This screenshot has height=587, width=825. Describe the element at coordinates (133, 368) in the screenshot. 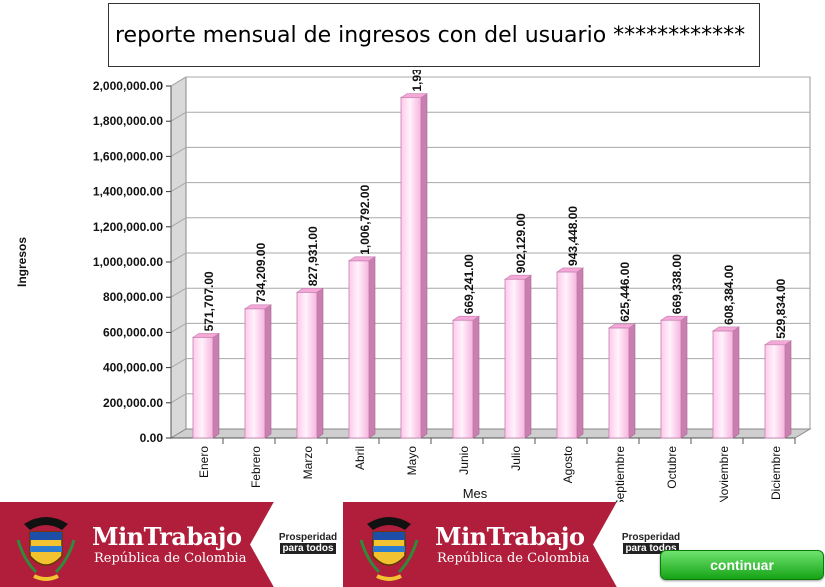

I see `y-tick-label: 400,000.00` at that location.